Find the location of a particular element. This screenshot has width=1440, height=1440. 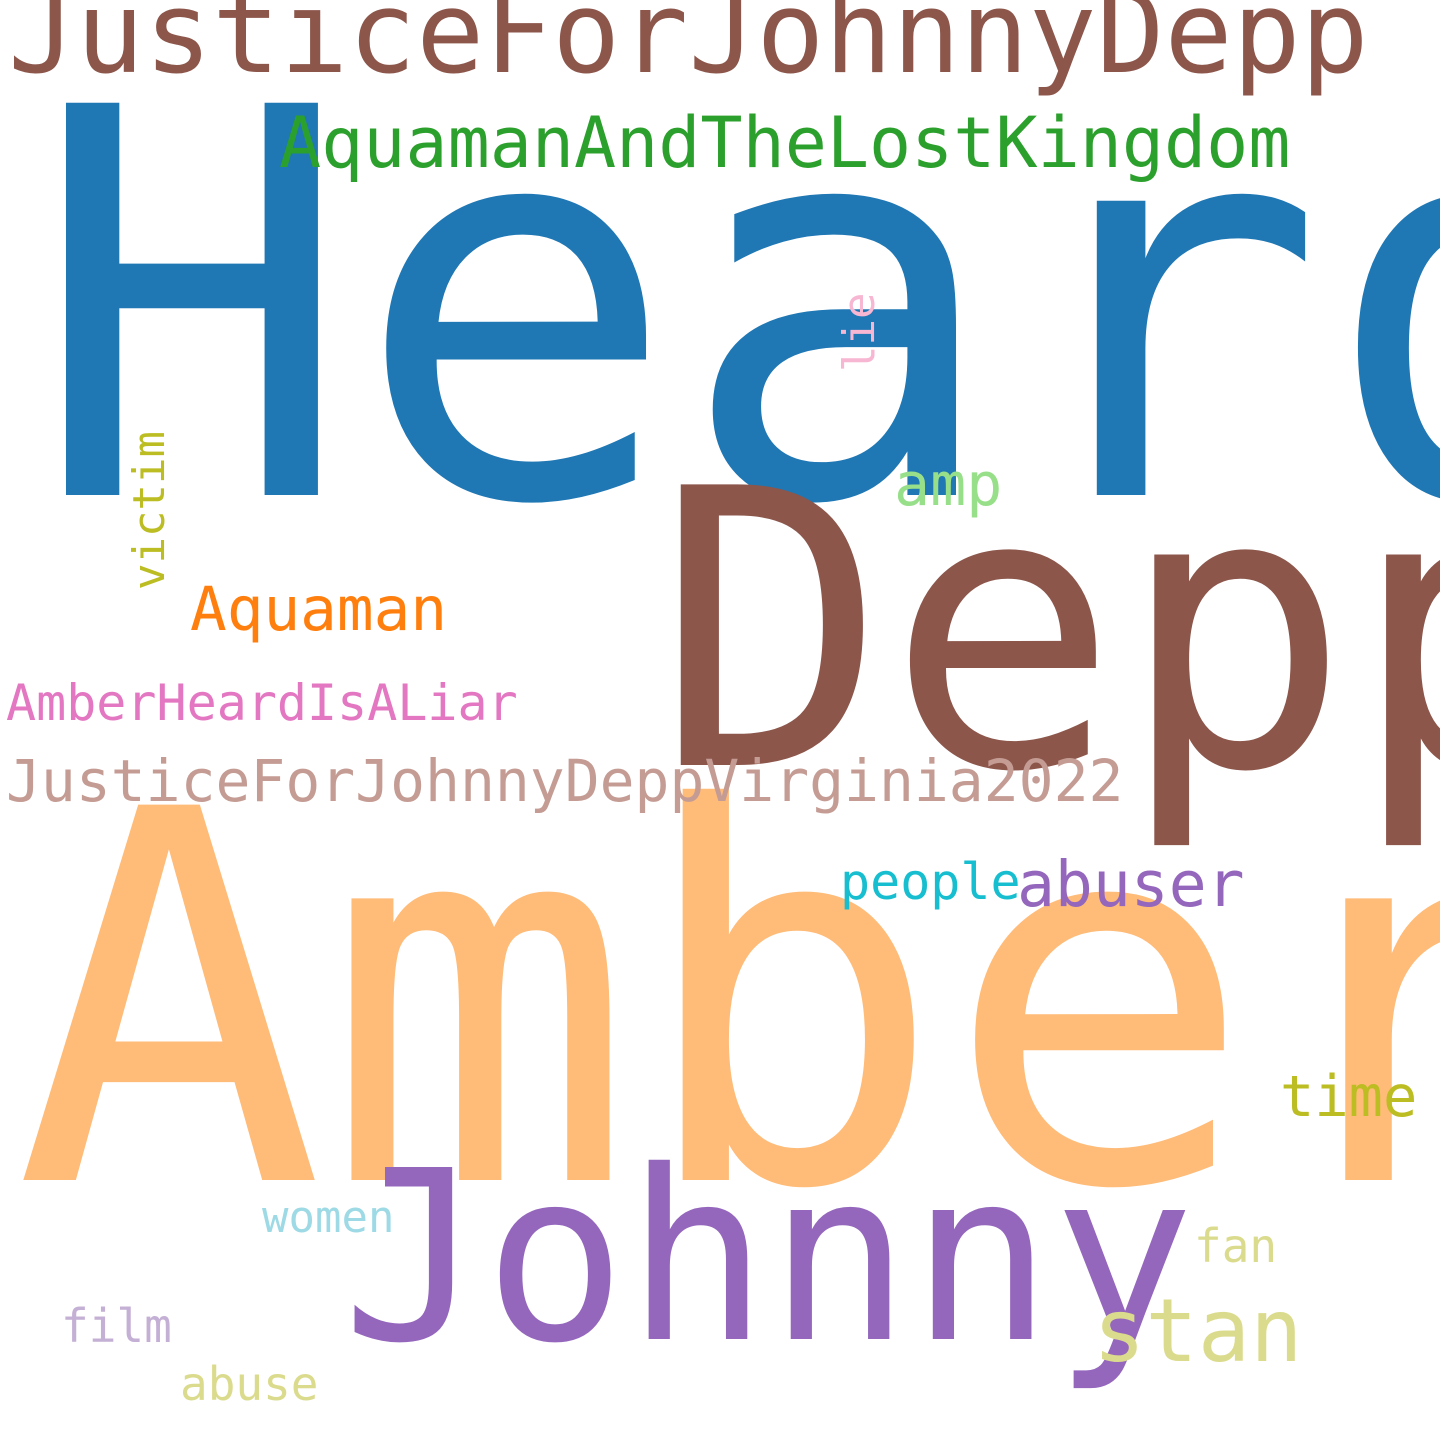

word-justice-for-johnny-depp-virginia-2022: JusticeForJohnnyDeppVirginia2022 is located at coordinates (565, 781).